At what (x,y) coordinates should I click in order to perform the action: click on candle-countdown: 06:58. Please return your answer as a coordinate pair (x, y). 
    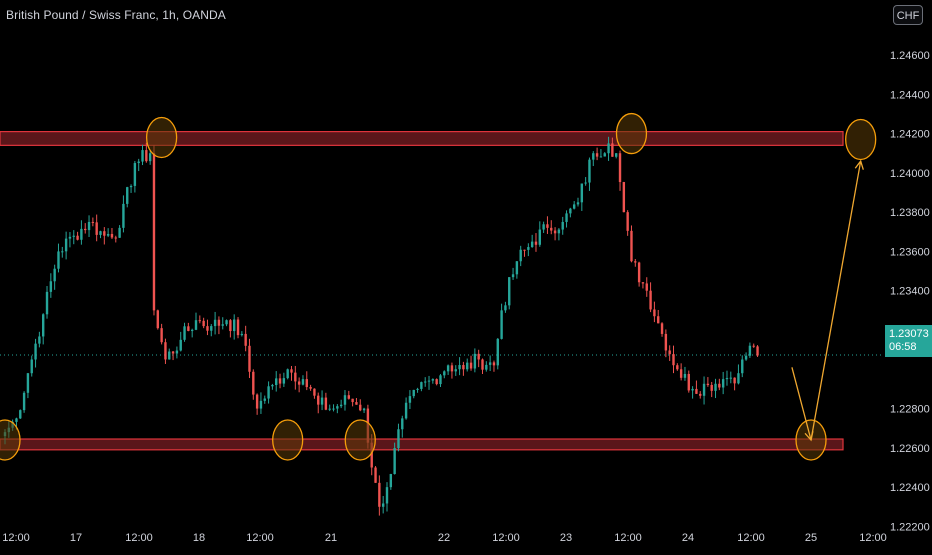
    Looking at the image, I should click on (903, 347).